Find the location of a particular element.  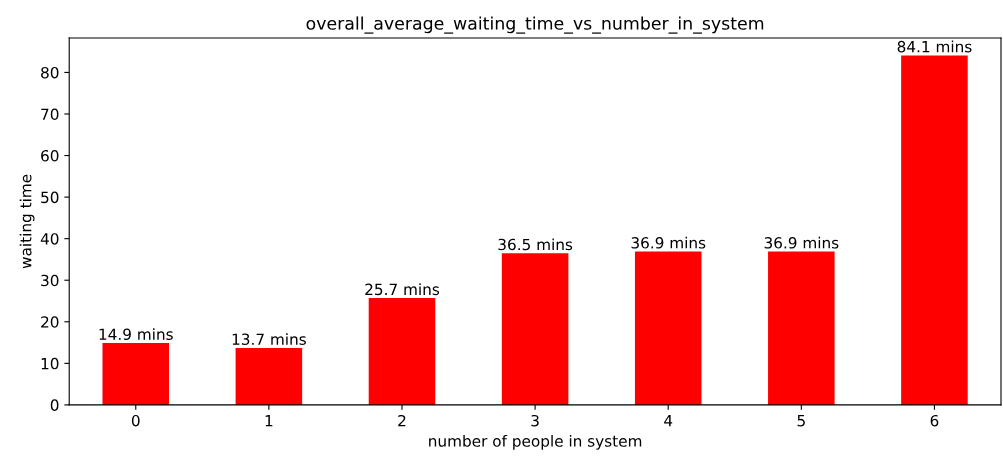

x-tick-label: 5 is located at coordinates (801, 421).